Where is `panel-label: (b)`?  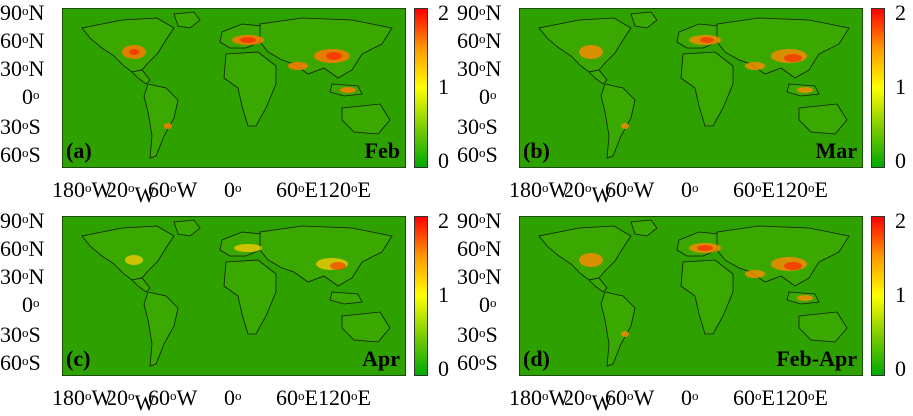 panel-label: (b) is located at coordinates (536, 150).